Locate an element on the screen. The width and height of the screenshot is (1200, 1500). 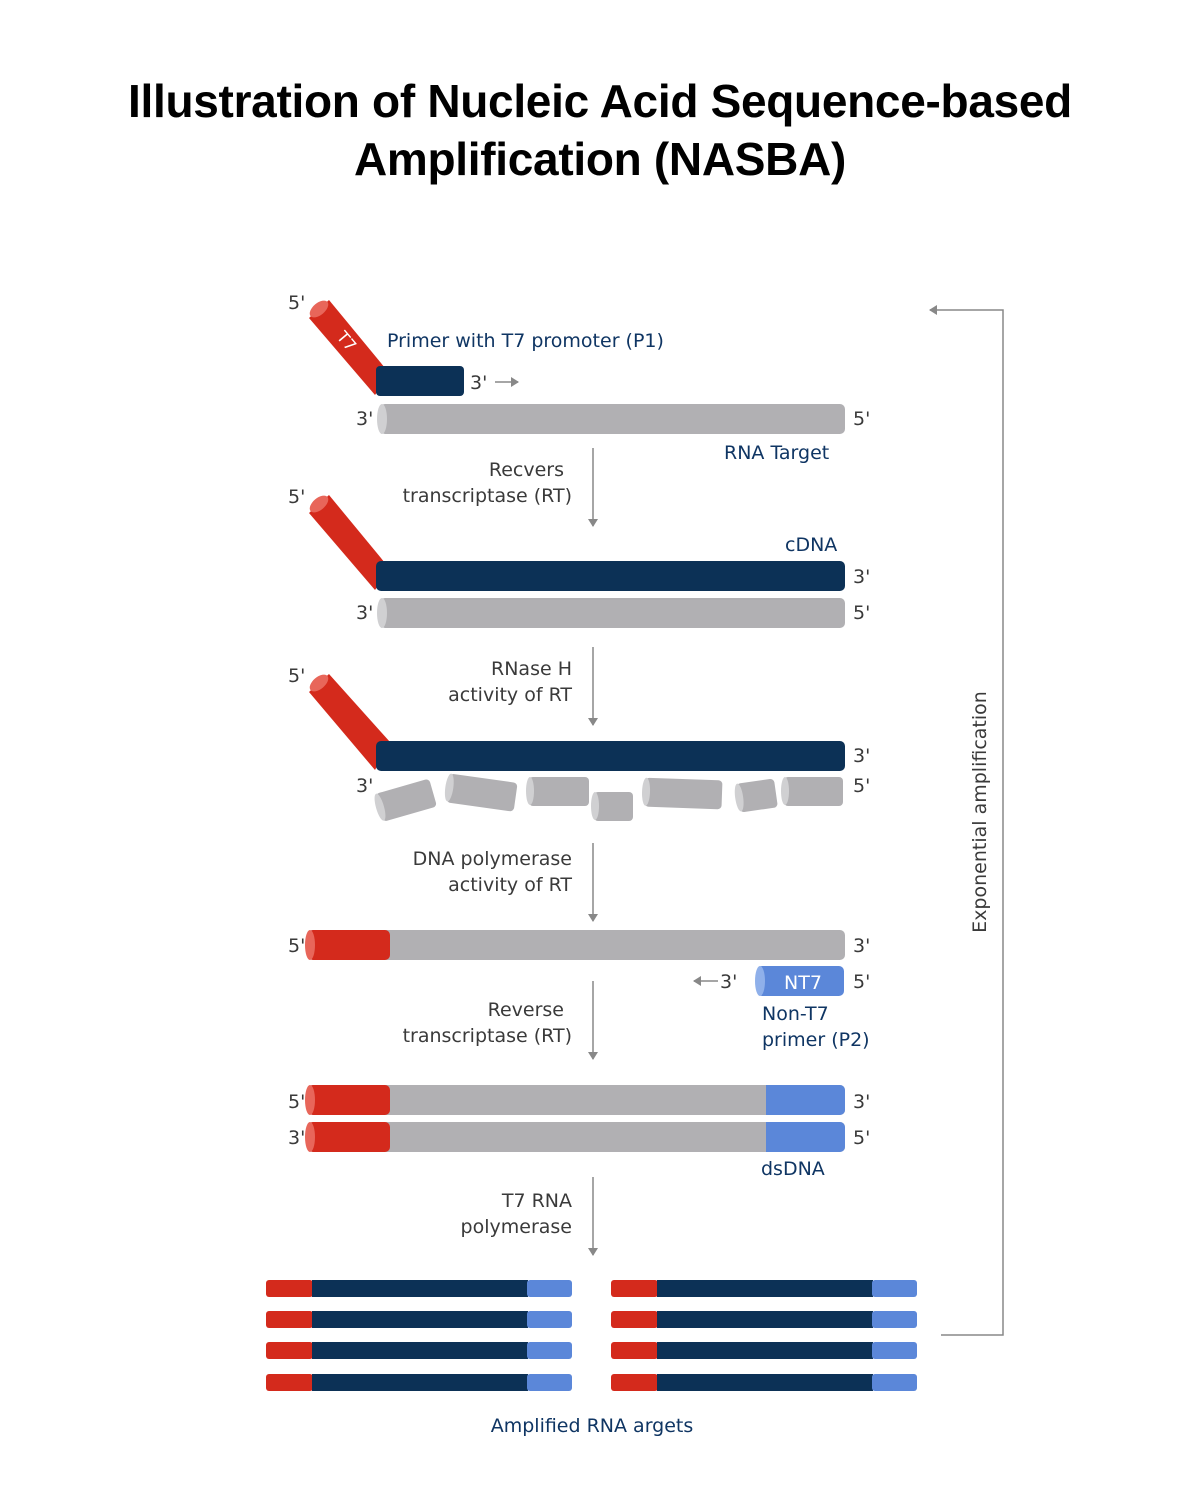
arrow3-line2: activity of RT is located at coordinates (510, 885).